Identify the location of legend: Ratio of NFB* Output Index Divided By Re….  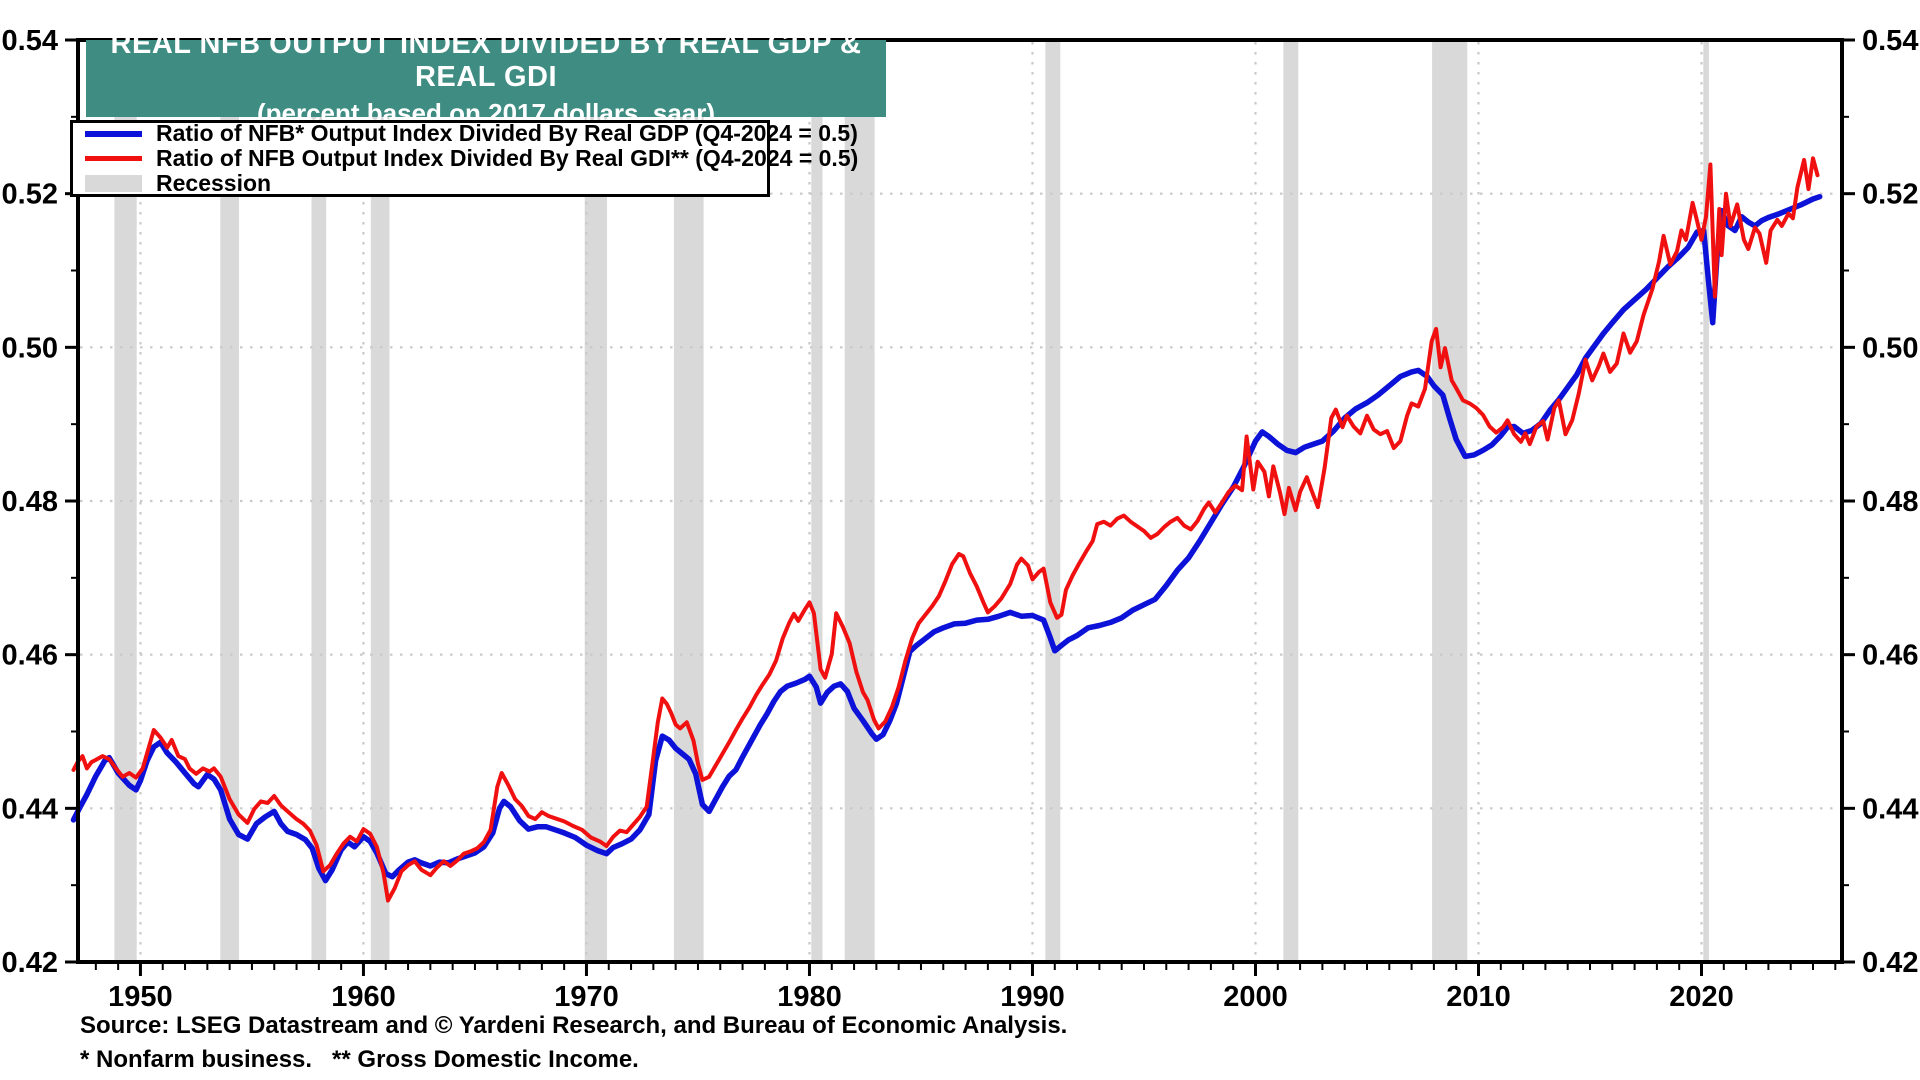
(464, 158).